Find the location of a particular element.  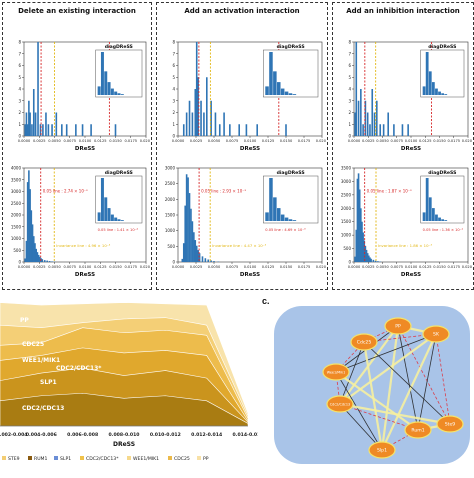

y-tick-label: 2500 is located at coordinates (170, 183).